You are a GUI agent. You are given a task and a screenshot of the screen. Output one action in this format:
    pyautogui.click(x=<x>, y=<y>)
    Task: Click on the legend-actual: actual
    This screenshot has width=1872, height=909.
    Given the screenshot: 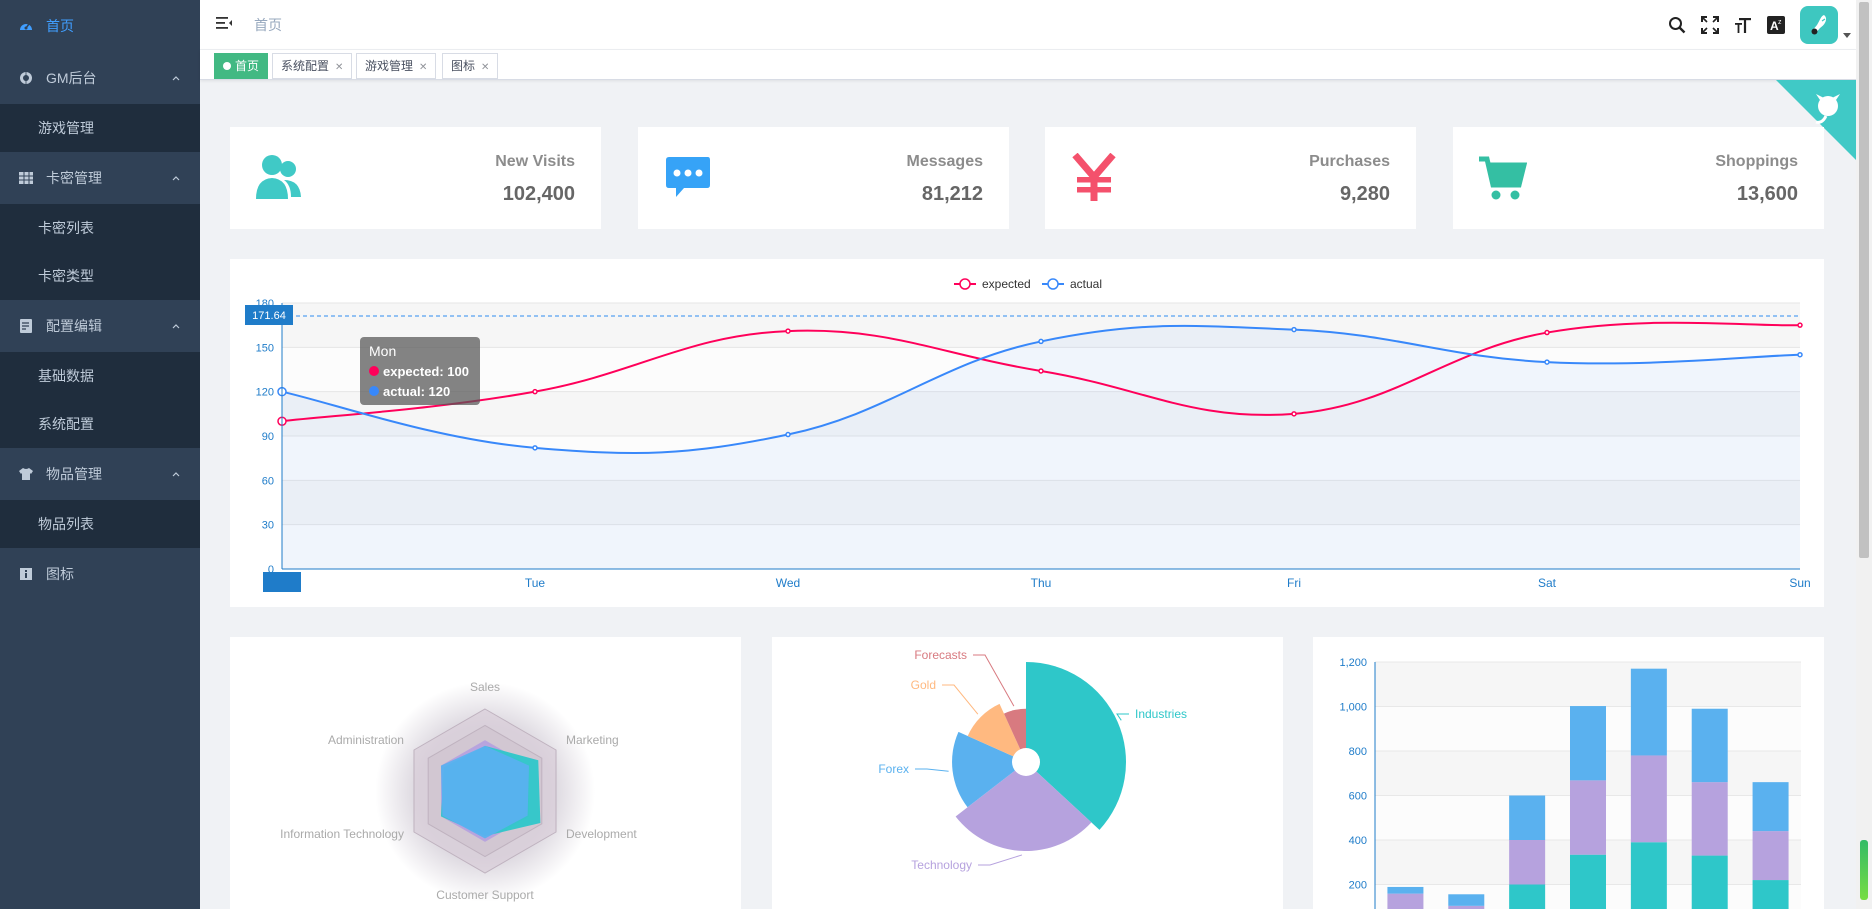 What is the action you would take?
    pyautogui.click(x=1072, y=284)
    